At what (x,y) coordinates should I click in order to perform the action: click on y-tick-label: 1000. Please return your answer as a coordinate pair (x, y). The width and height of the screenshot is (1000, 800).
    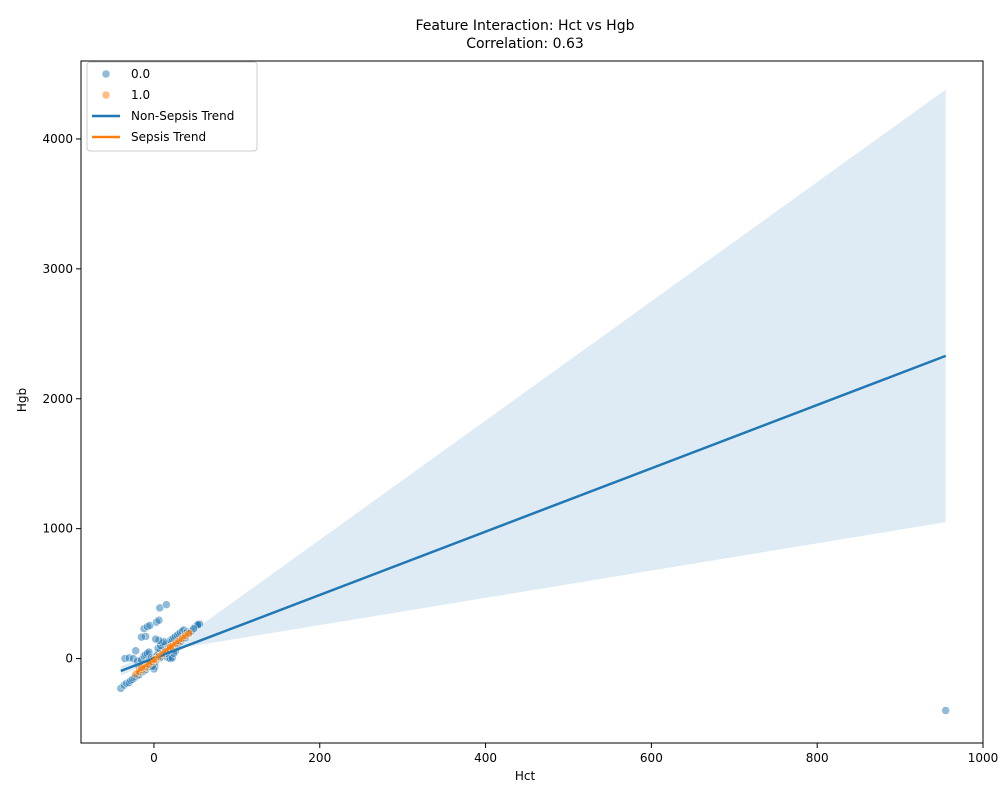
    Looking at the image, I should click on (57, 529).